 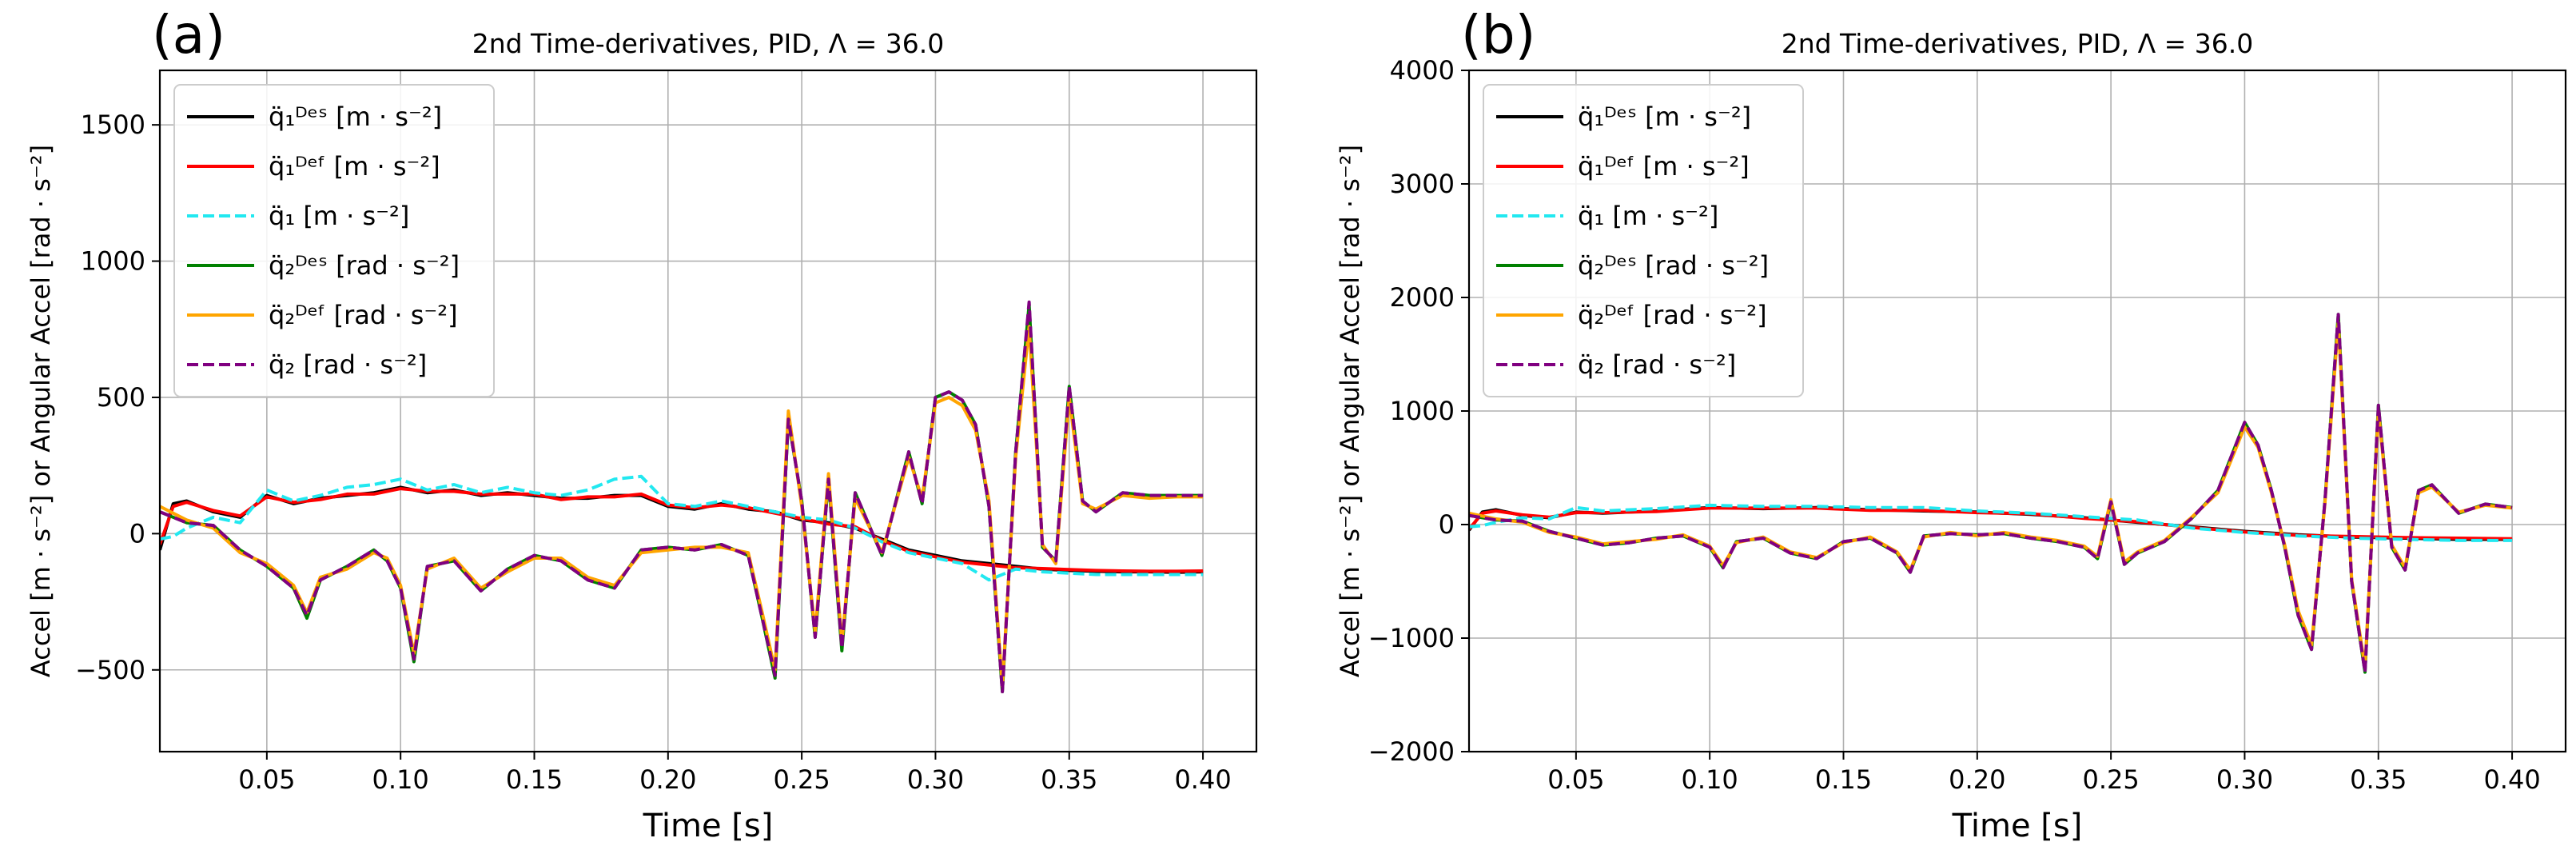 I want to click on y-tick-label: 500, so click(x=121, y=397).